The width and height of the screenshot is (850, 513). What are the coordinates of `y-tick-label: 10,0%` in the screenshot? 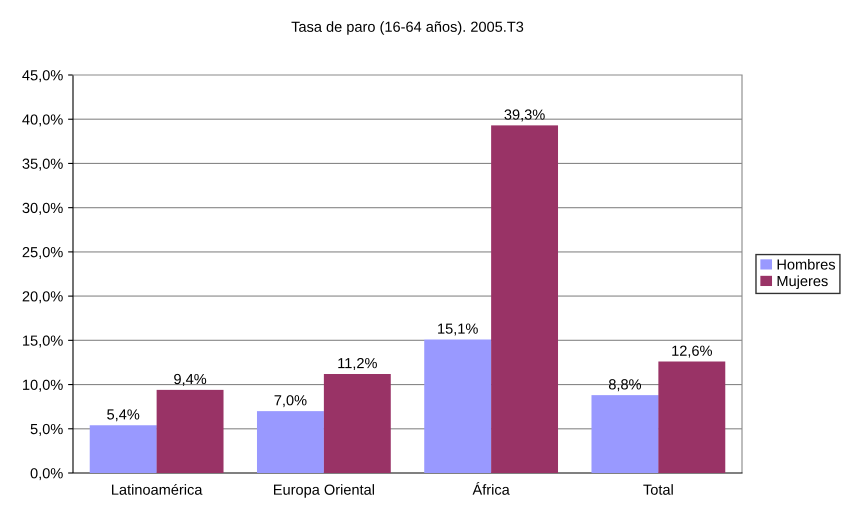 It's located at (43, 386).